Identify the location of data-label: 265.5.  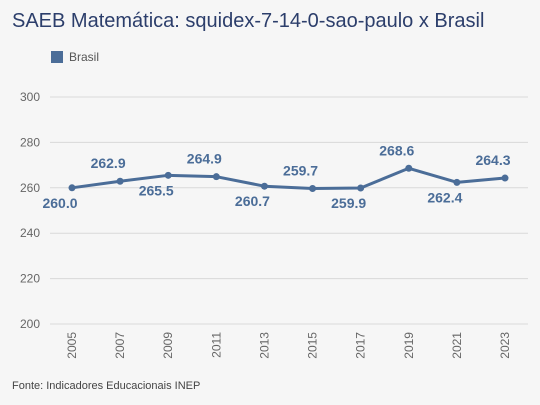
(156, 190).